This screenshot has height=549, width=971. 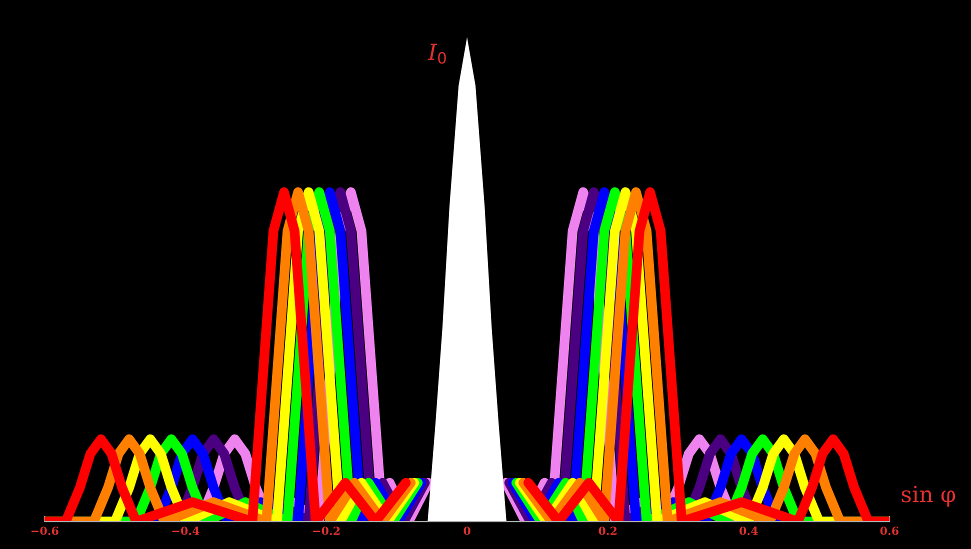 What do you see at coordinates (186, 531) in the screenshot?
I see `x-tick-label: −0.4` at bounding box center [186, 531].